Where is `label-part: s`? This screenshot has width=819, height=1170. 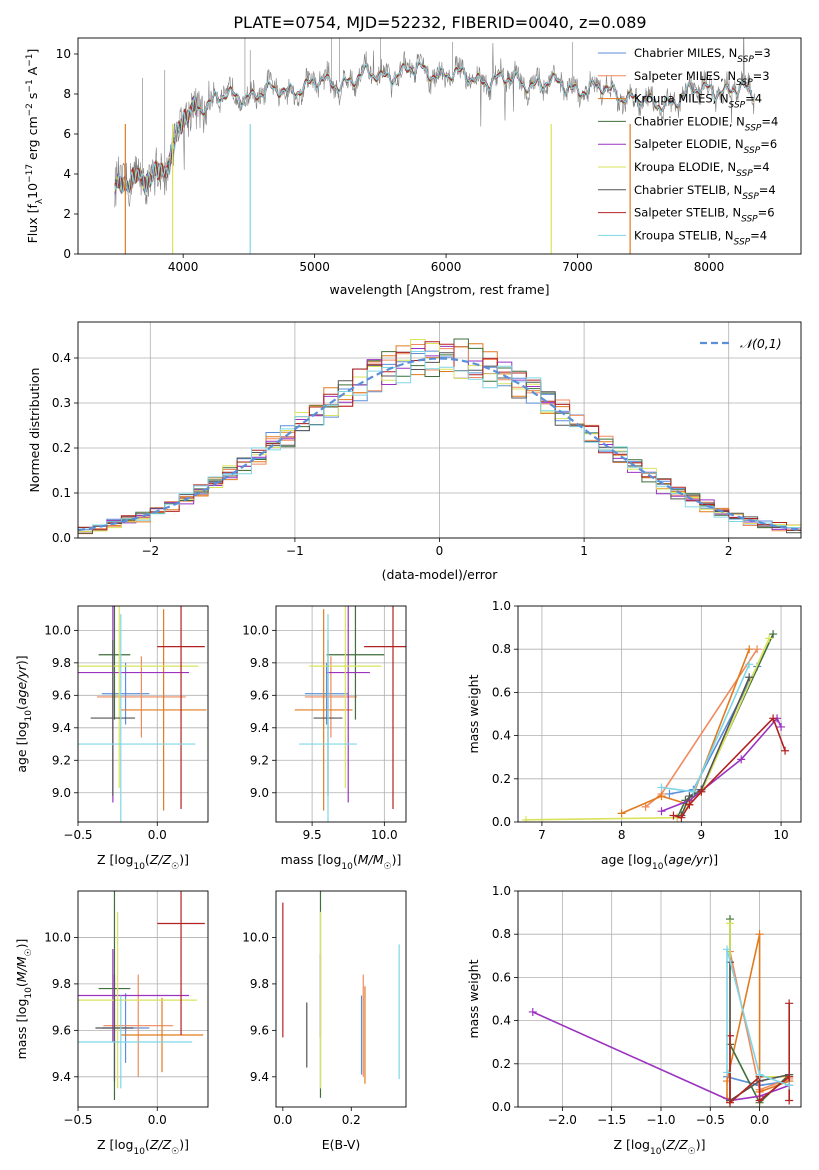
label-part: s is located at coordinates (32, 98).